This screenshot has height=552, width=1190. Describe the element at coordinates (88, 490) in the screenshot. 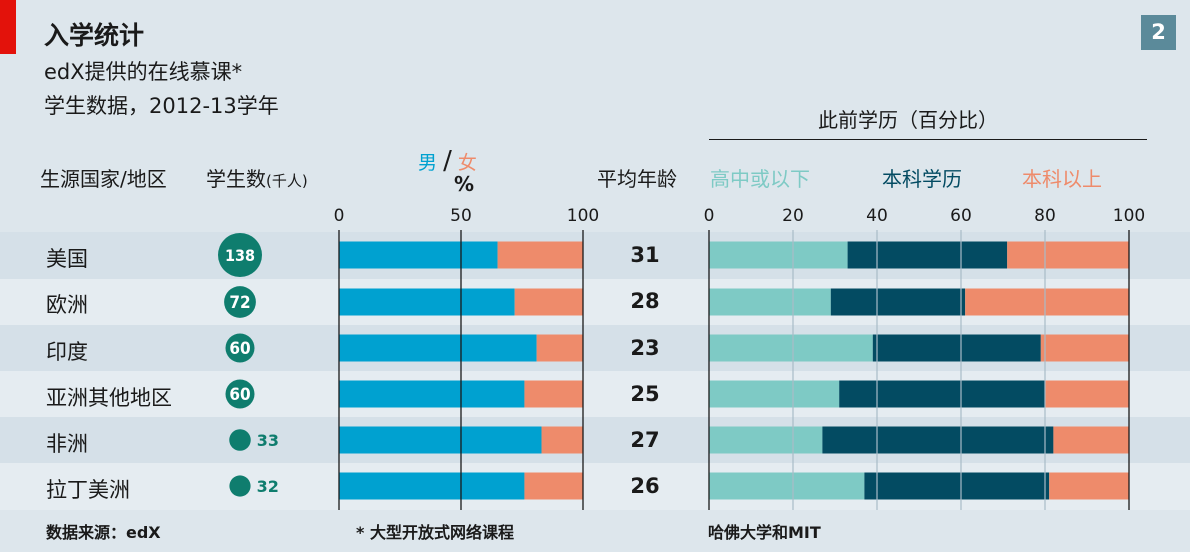

I see `country-label: 拉丁美洲` at that location.